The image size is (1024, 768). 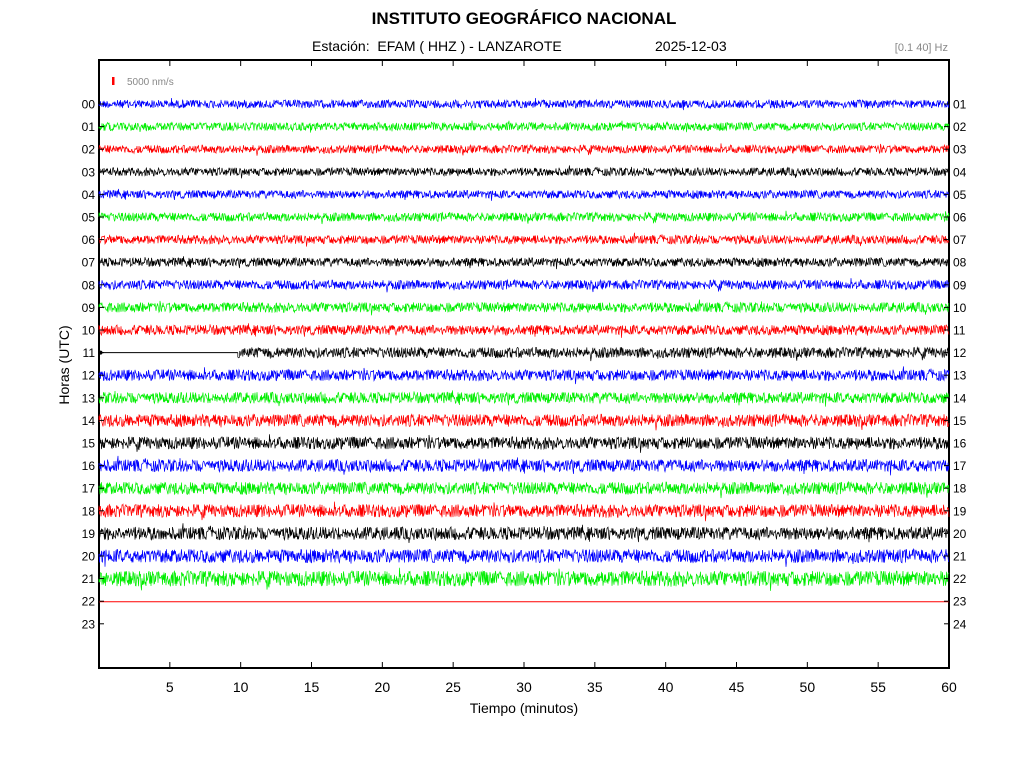 I want to click on x-tick-label: 40, so click(x=666, y=687).